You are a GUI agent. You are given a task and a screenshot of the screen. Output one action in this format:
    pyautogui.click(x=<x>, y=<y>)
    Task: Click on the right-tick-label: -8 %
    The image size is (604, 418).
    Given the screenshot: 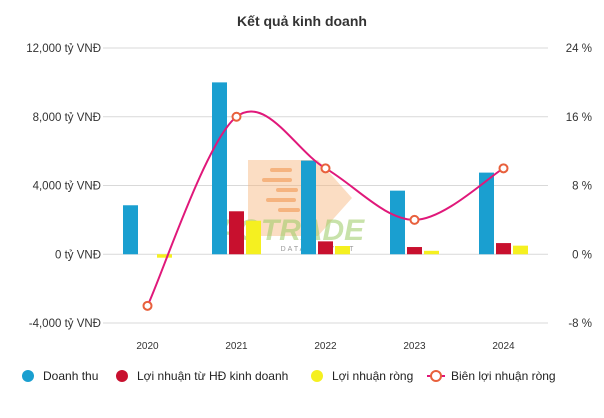 What is the action you would take?
    pyautogui.click(x=580, y=324)
    